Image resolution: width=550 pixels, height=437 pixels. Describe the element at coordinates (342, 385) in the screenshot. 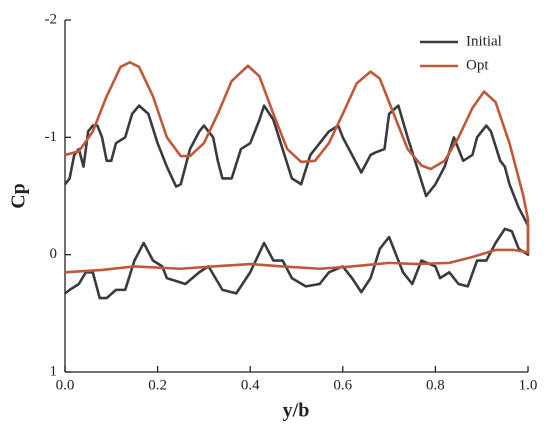

I see `x-tick-label: 0.6` at that location.